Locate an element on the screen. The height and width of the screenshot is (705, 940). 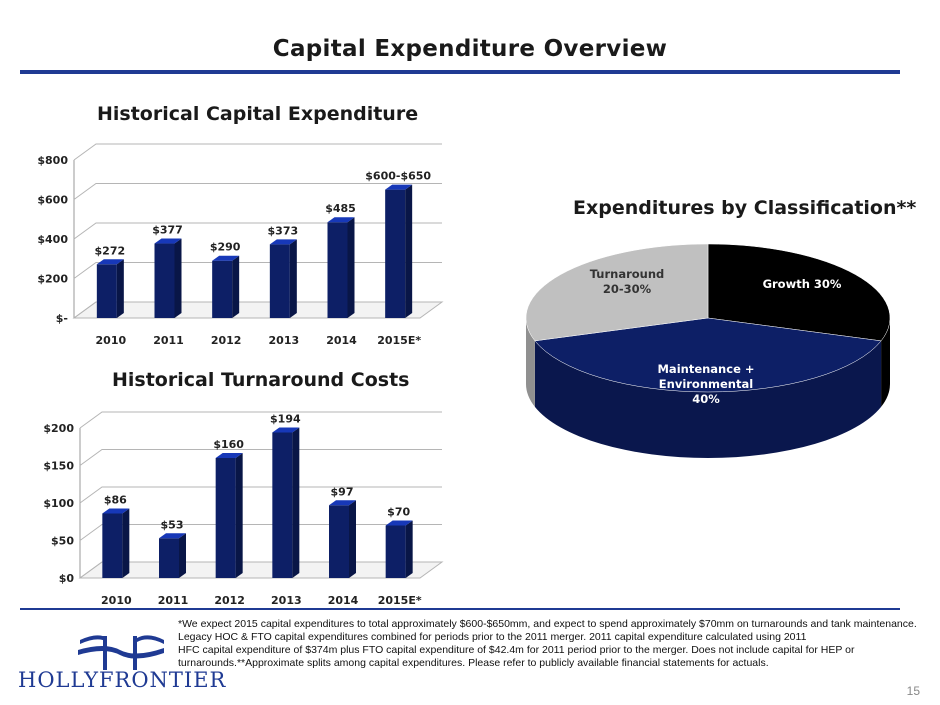
turnaround-x-tick-label: 2015E* is located at coordinates (400, 600).